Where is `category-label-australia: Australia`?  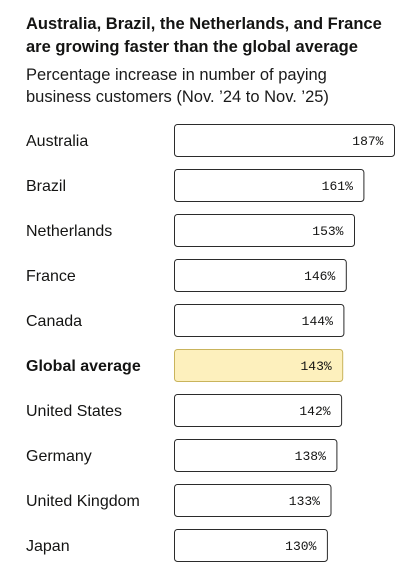 category-label-australia: Australia is located at coordinates (57, 141).